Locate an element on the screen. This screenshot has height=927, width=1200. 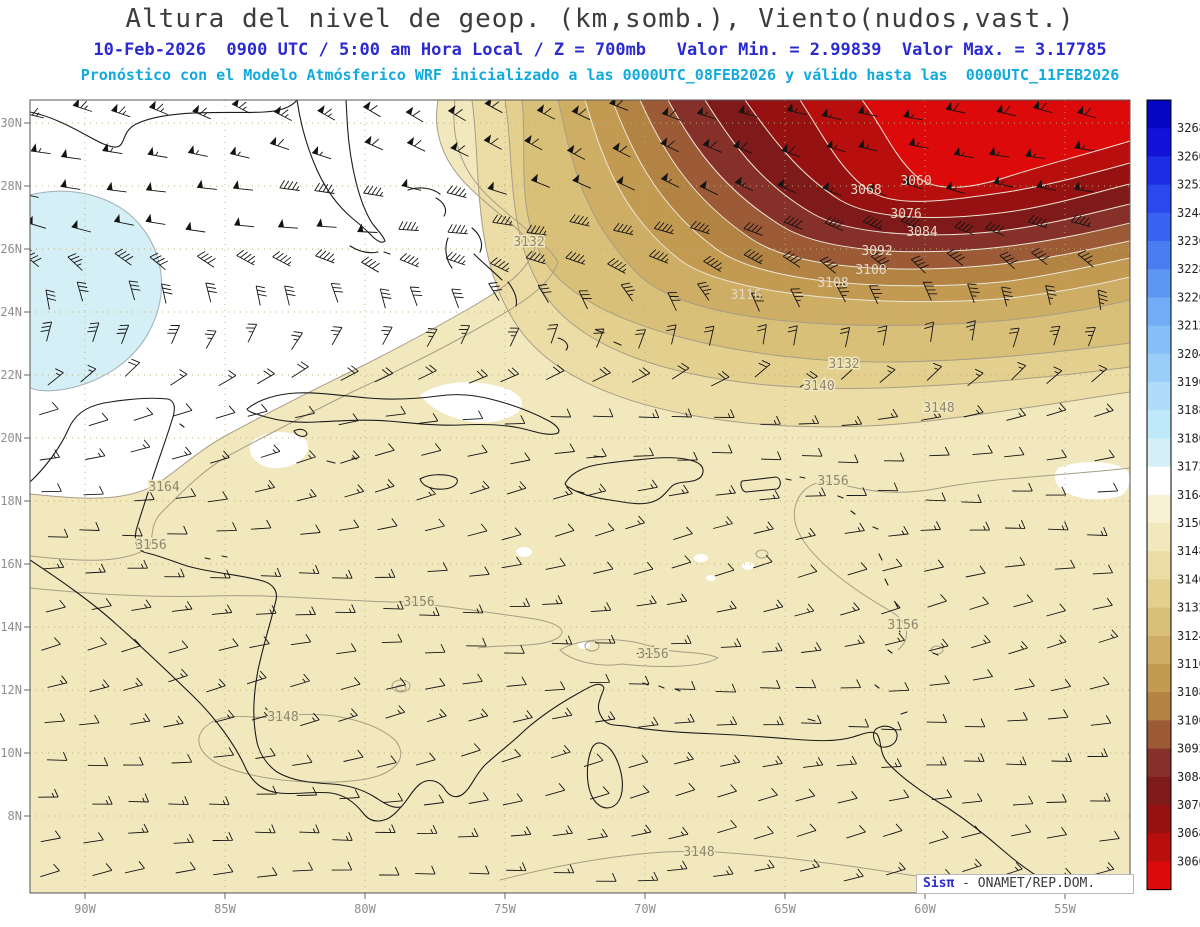
coastline-gulf-coast is located at coordinates (164, 124).